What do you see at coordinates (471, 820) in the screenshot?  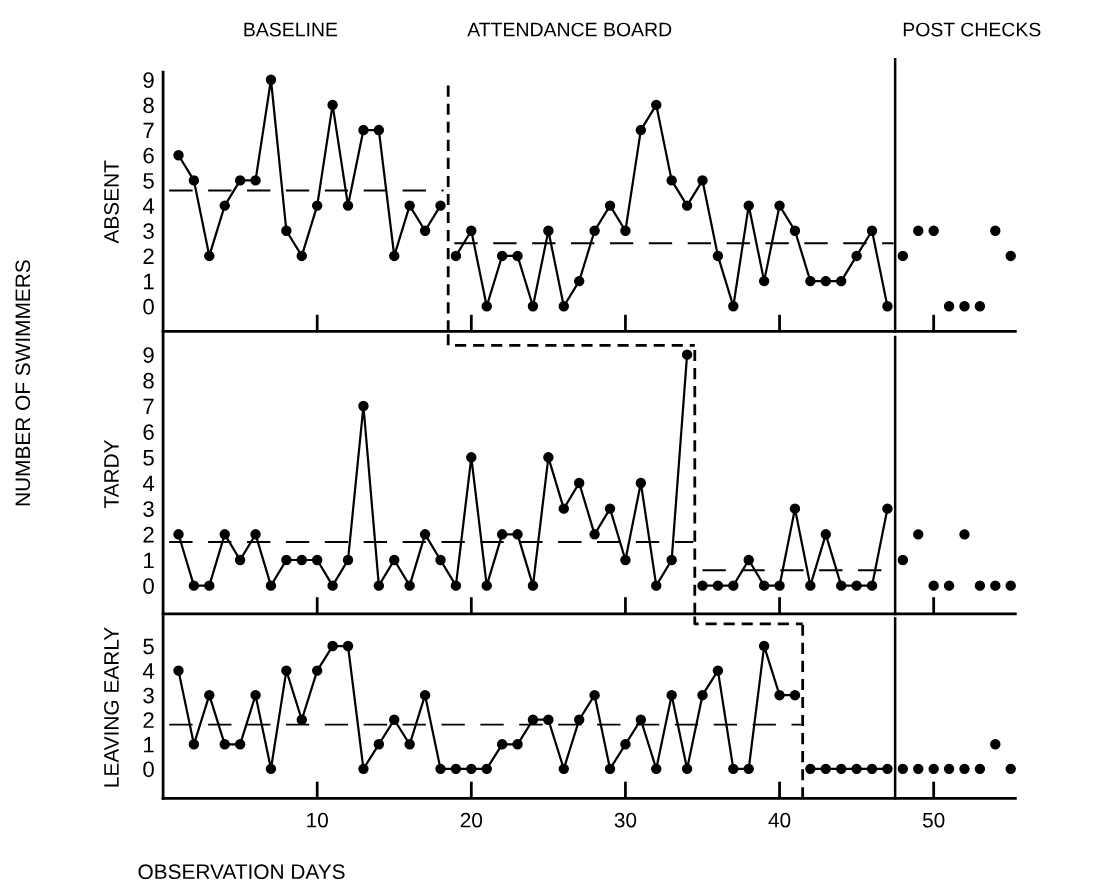 I see `x-tick-label: 20` at bounding box center [471, 820].